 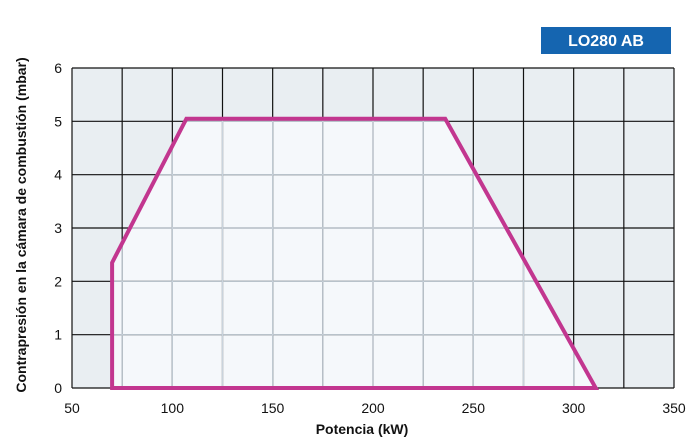 I want to click on x-tick-label: 250, so click(x=474, y=408).